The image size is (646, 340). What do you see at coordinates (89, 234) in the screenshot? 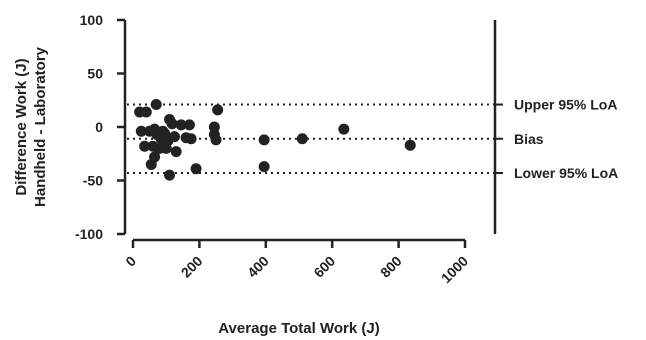
I see `y-tick-label: -100` at bounding box center [89, 234].